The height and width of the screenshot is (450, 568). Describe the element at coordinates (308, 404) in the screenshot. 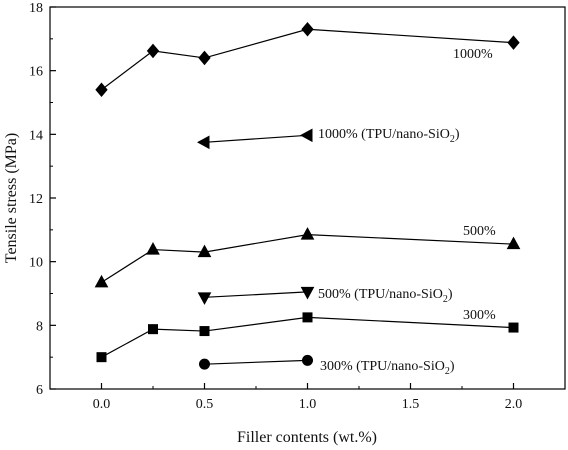

I see `x-tick-label: 1.0` at that location.